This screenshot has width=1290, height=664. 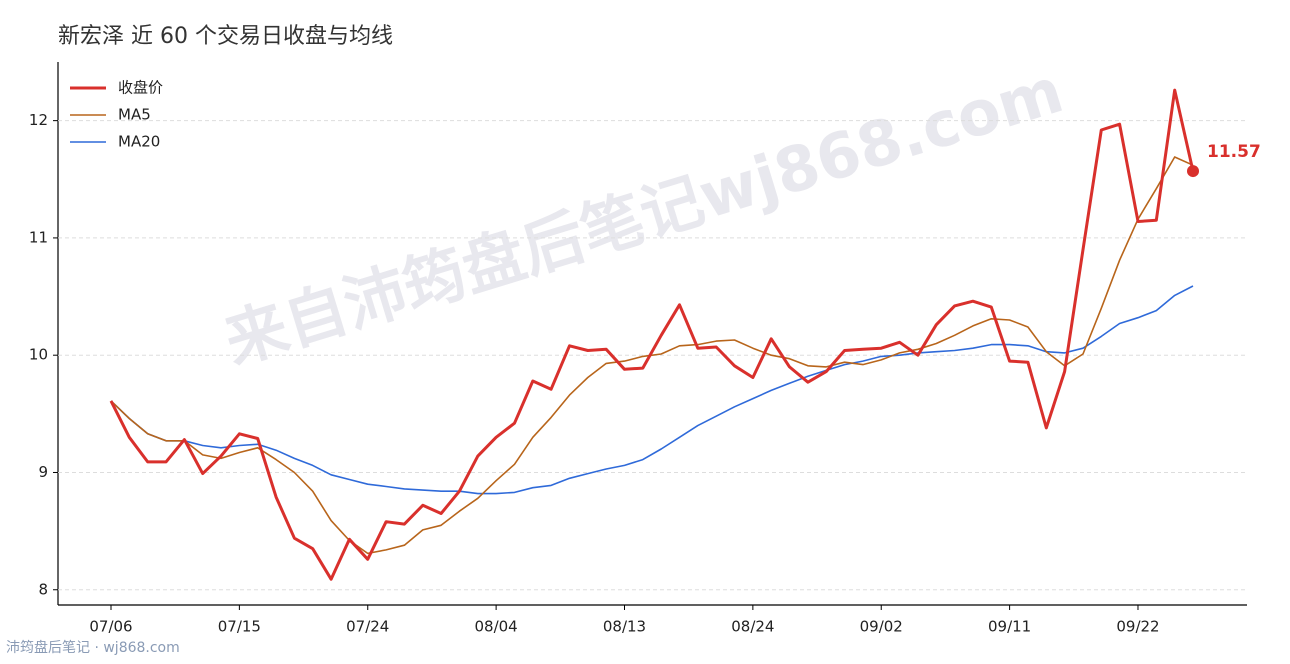 What do you see at coordinates (496, 627) in the screenshot?
I see `x-tick-label: 08/04` at bounding box center [496, 627].